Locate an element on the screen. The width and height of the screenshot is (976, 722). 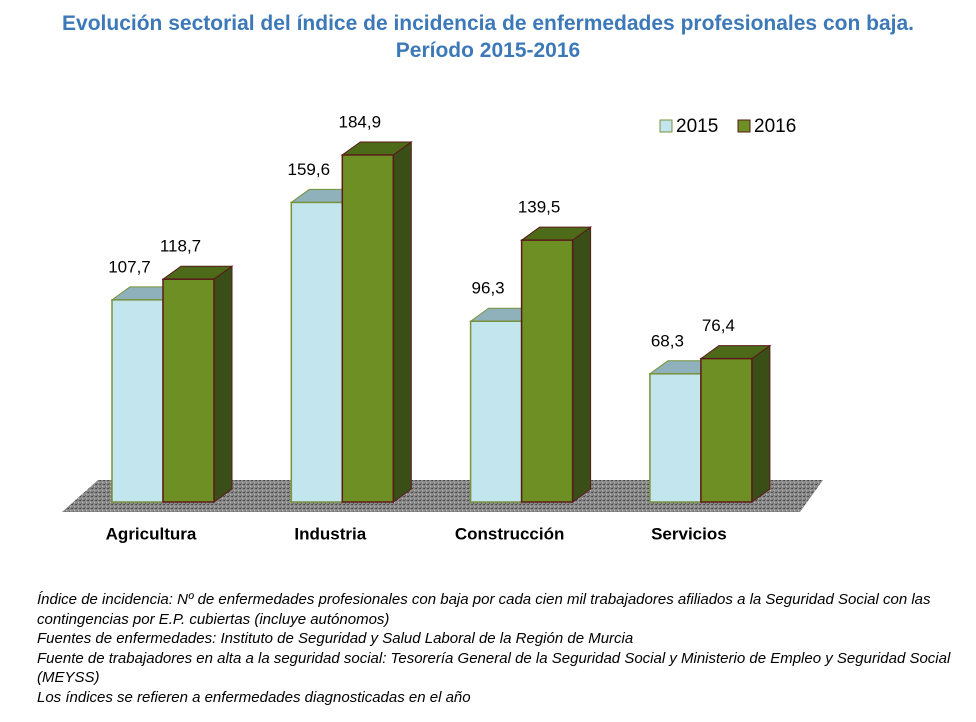
legend-label: 2016 is located at coordinates (775, 126).